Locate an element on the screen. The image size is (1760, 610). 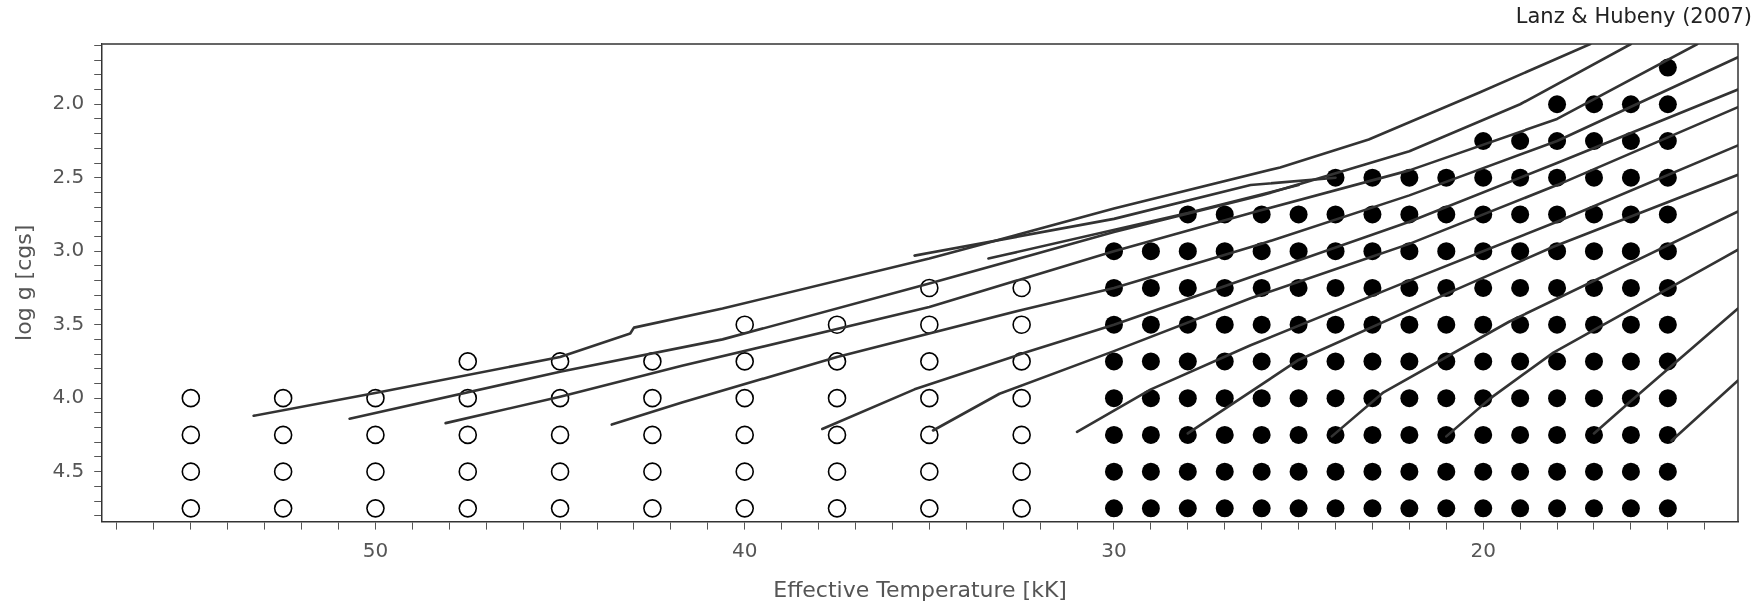
y-tick-label: 4.0 is located at coordinates (68, 396).